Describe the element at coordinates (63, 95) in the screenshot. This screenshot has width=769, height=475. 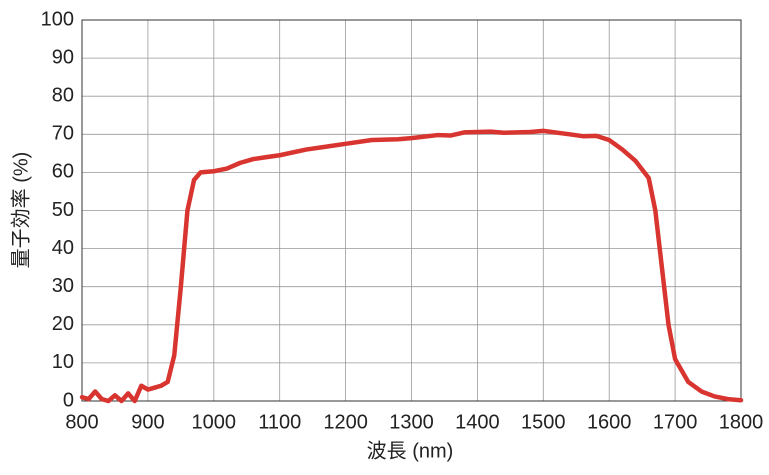
I see `y-tick-label: 80` at that location.